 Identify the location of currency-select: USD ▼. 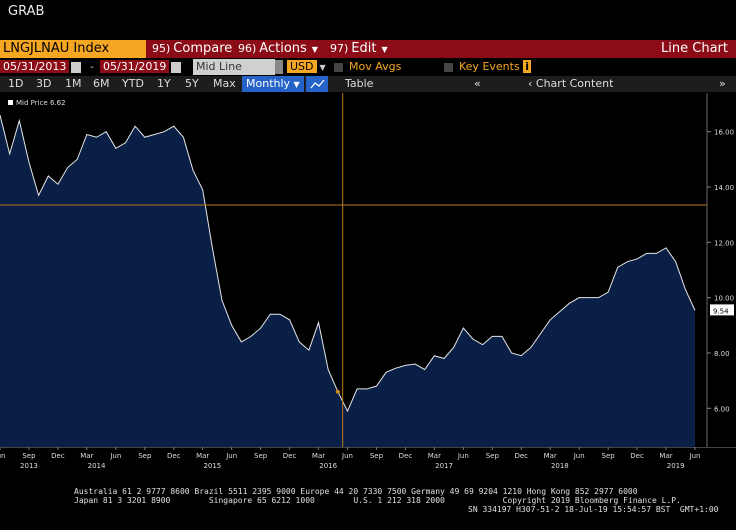
(306, 67).